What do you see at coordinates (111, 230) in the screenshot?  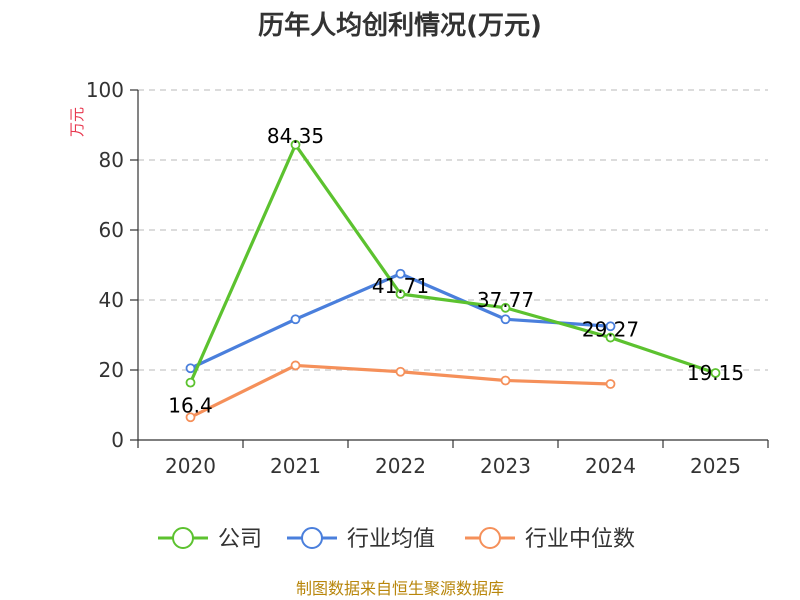 I see `y-tick-label: 60` at bounding box center [111, 230].